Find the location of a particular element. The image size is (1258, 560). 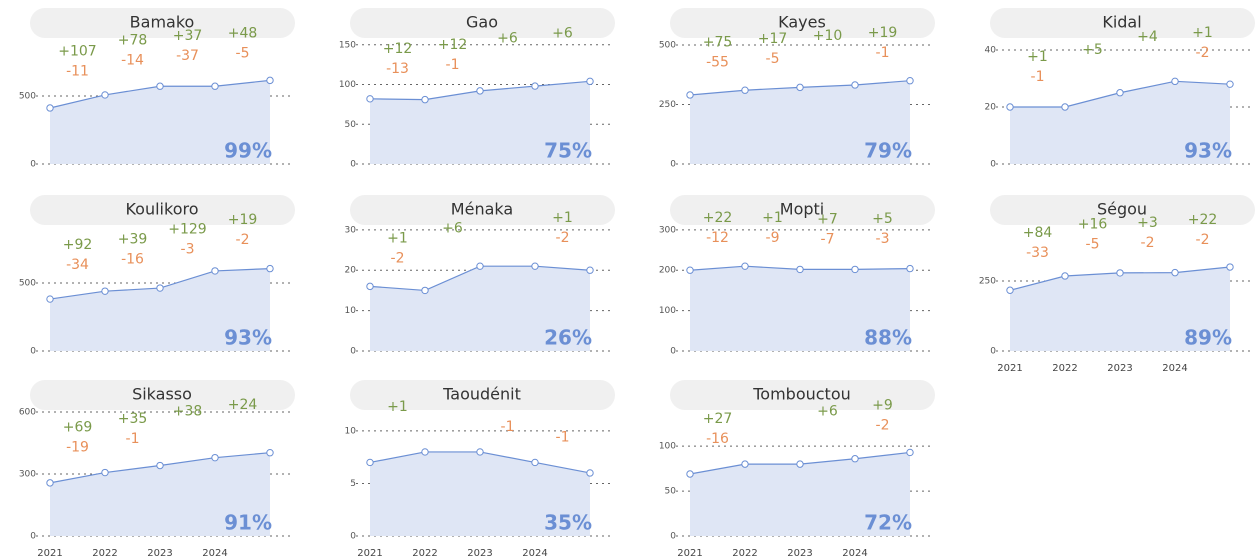

loss-label: -11 is located at coordinates (77, 71).